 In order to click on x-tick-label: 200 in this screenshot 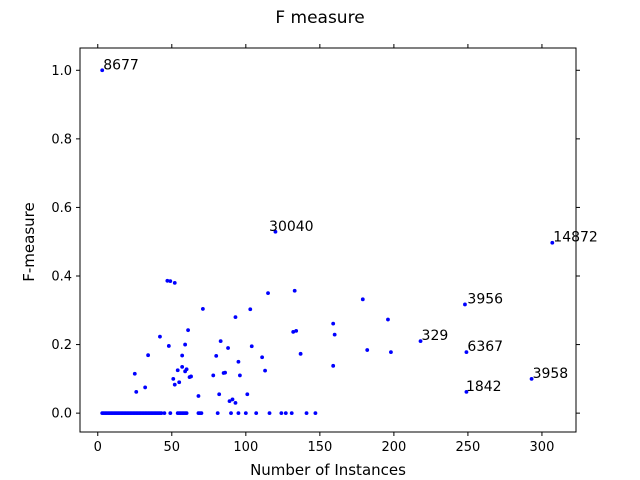, I will do `click(393, 447)`.